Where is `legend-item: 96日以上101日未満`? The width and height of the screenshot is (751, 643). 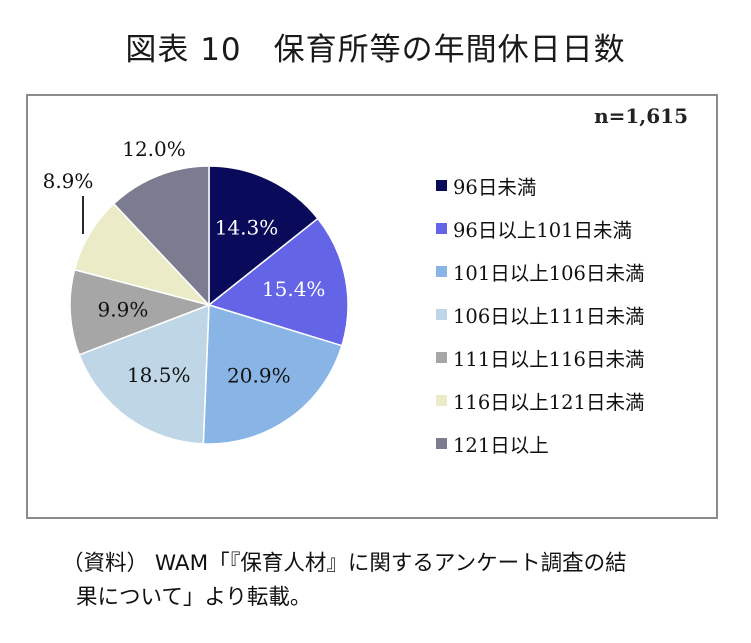 legend-item: 96日以上101日未満 is located at coordinates (540, 228).